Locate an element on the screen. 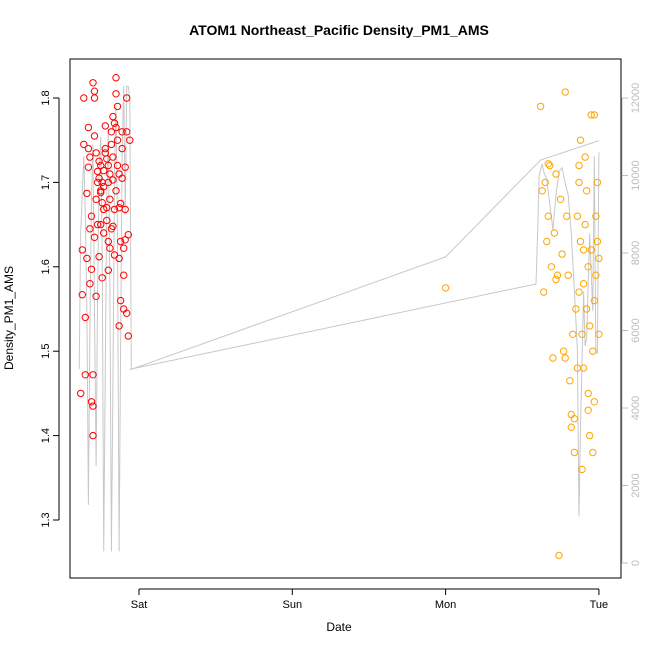 This screenshot has height=650, width=650. y-tick-label: 1.5 is located at coordinates (46, 351).